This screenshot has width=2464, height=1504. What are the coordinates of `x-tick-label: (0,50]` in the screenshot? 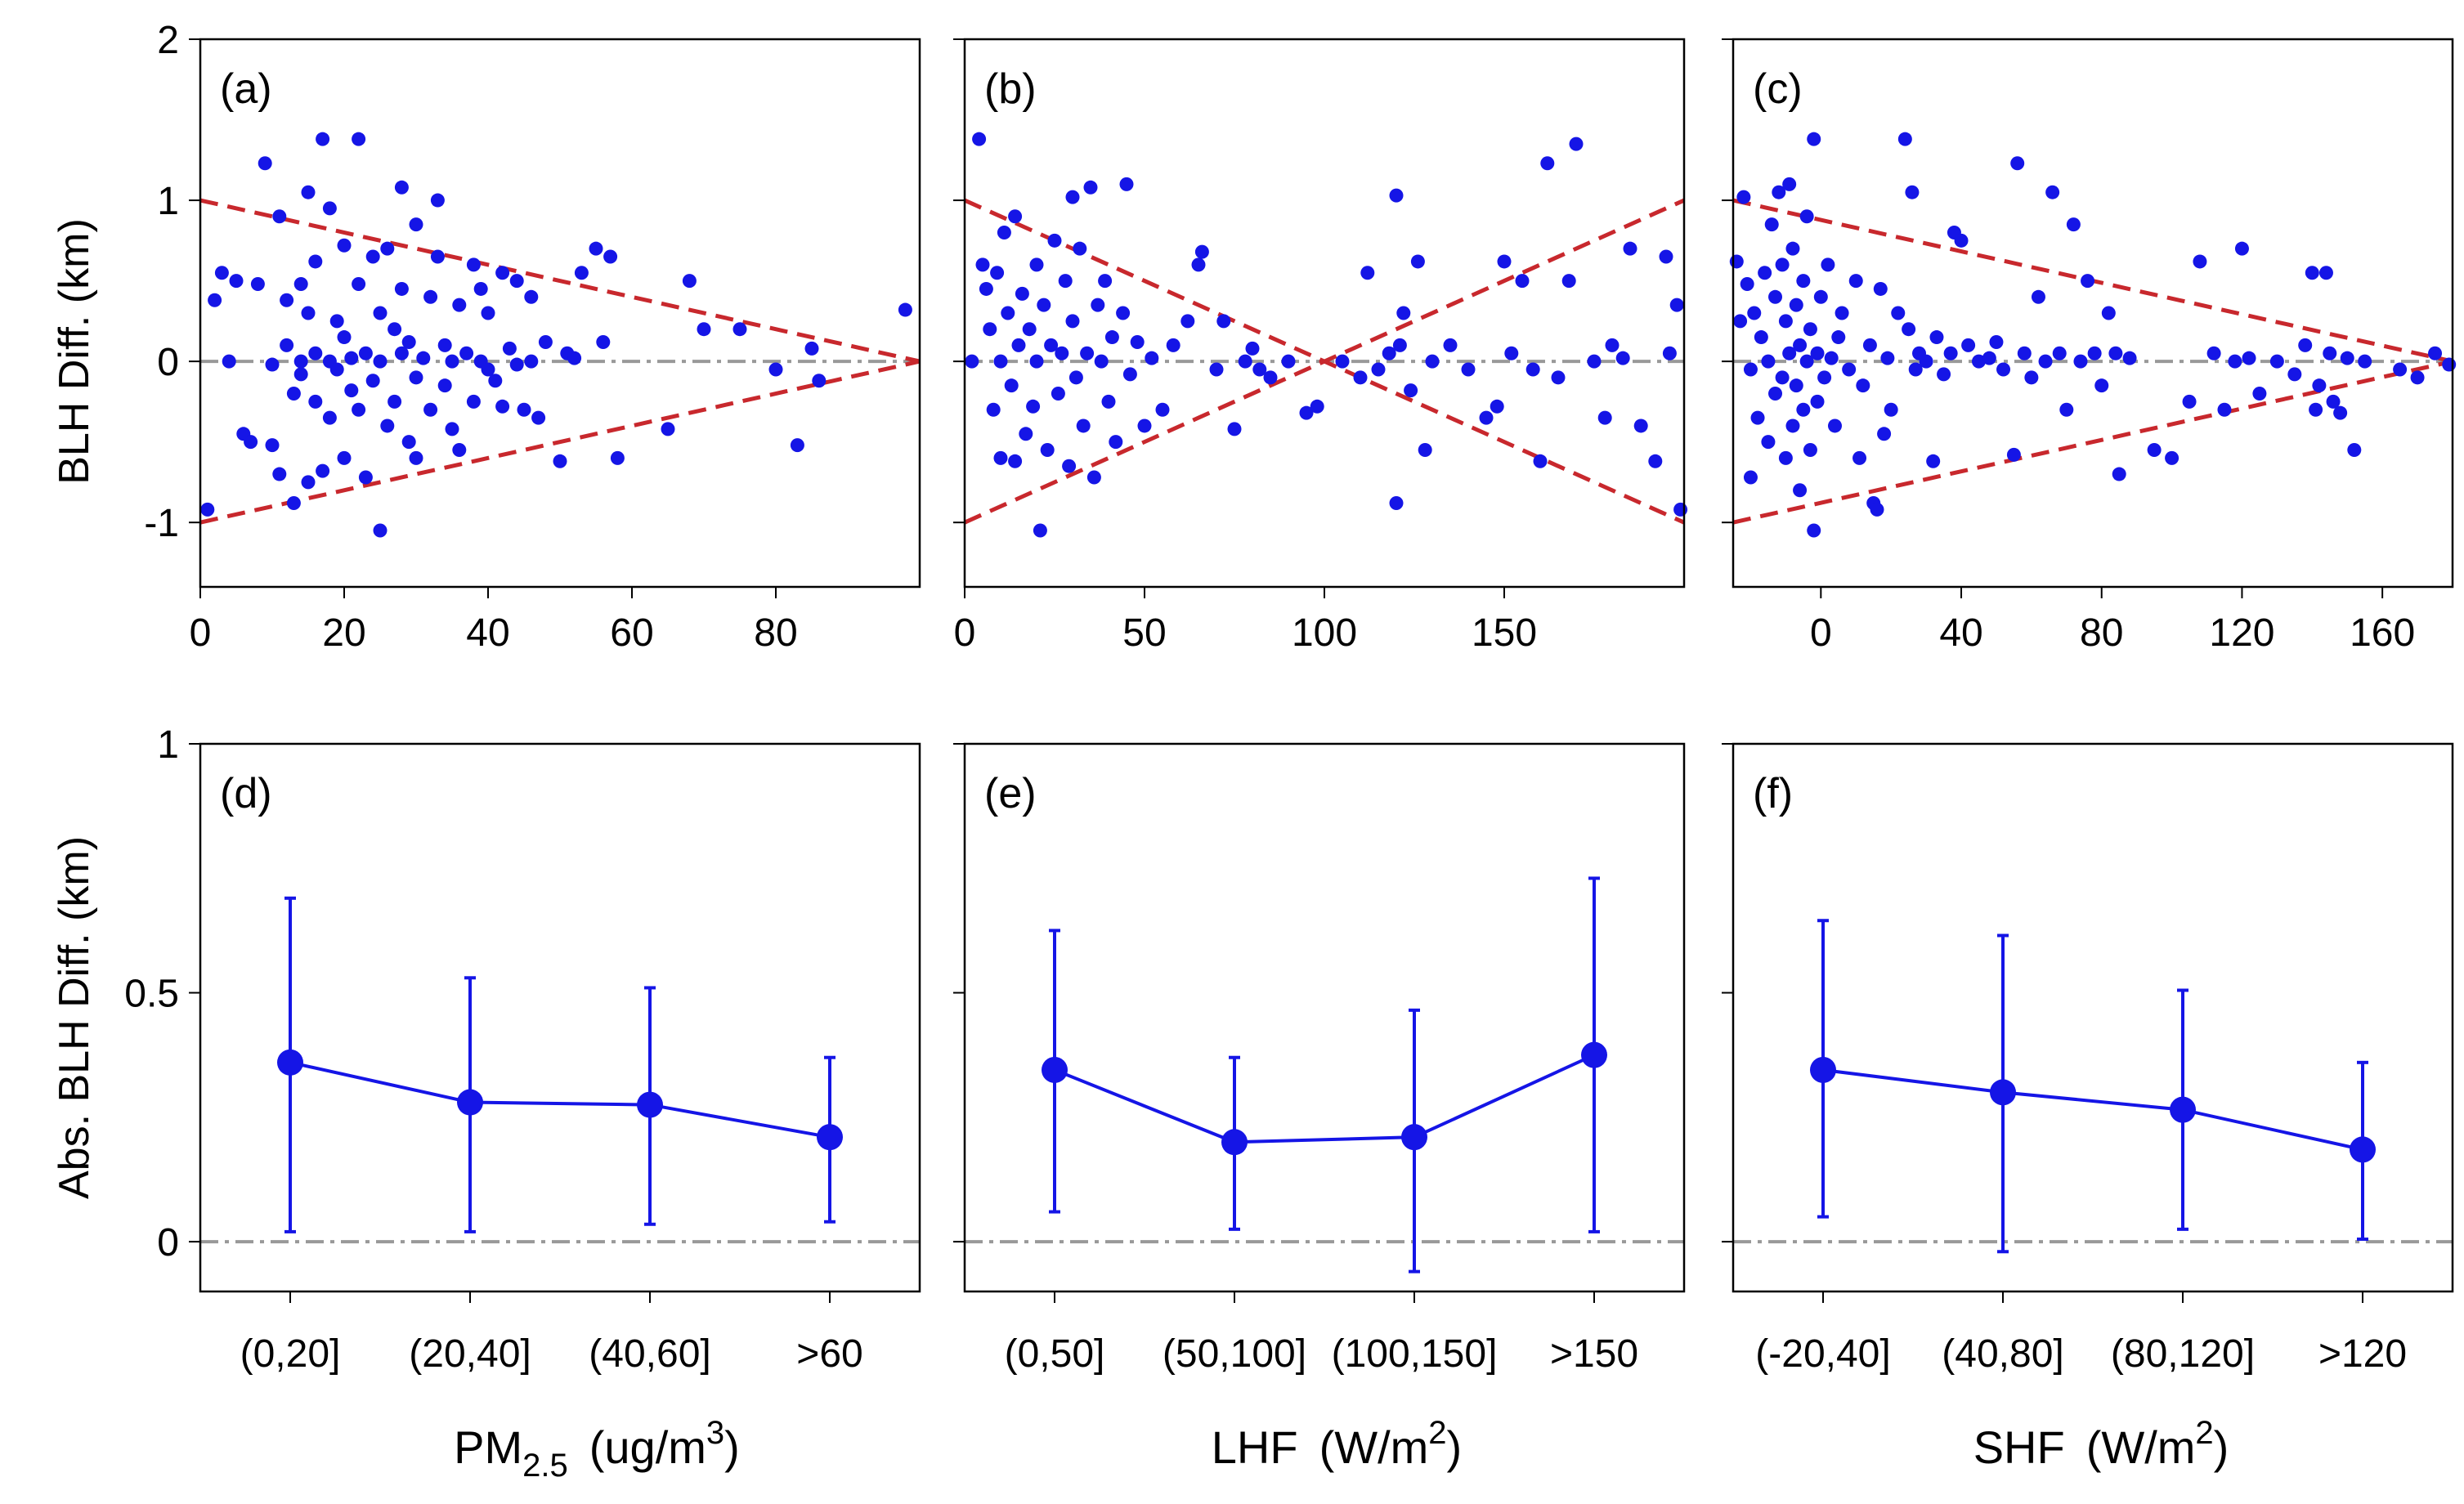 It's located at (1055, 1354).